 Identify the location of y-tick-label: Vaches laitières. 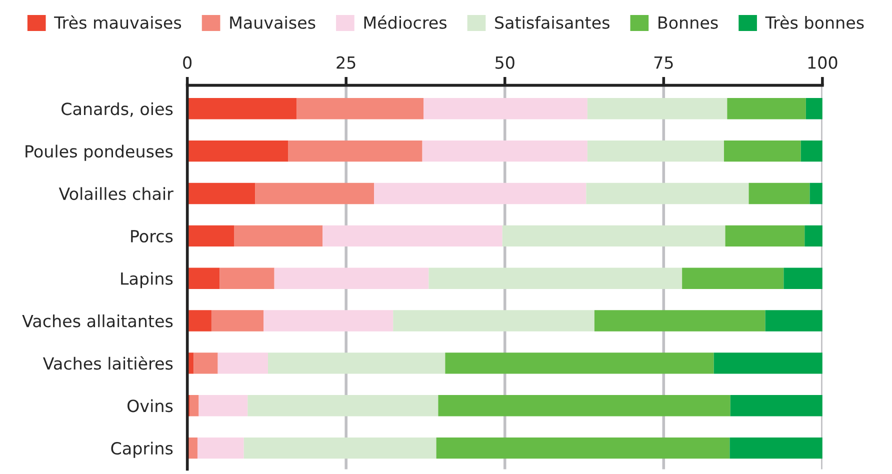
(107, 363).